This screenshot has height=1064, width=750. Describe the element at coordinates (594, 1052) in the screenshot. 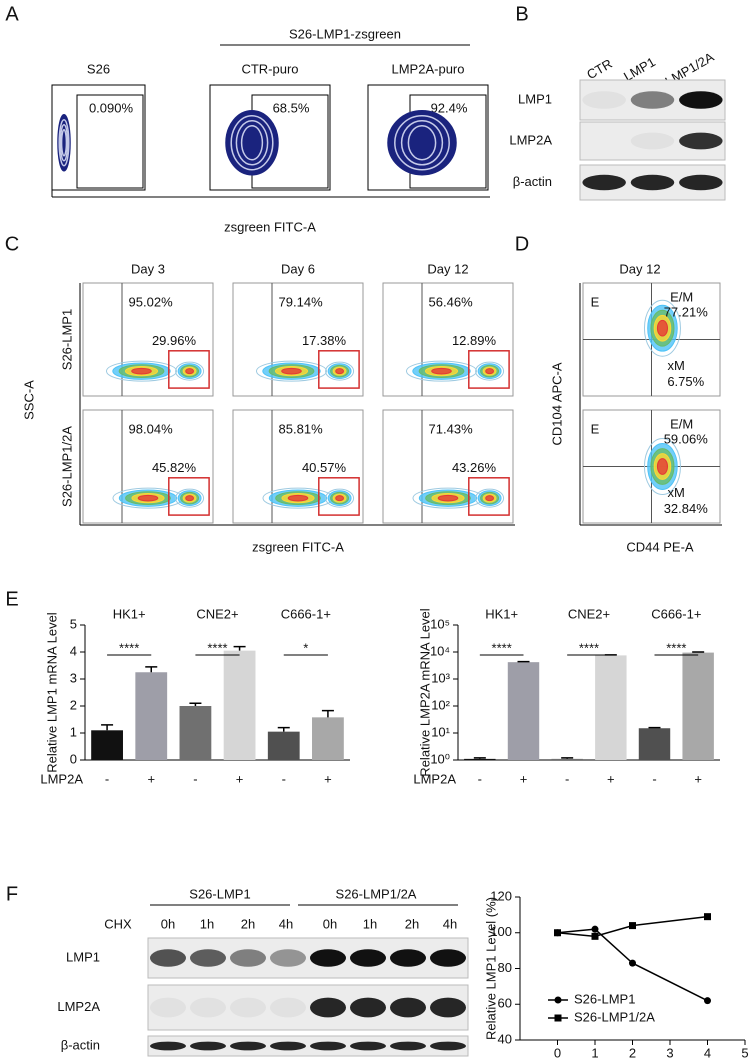

I see `x-tick-label: 1` at that location.